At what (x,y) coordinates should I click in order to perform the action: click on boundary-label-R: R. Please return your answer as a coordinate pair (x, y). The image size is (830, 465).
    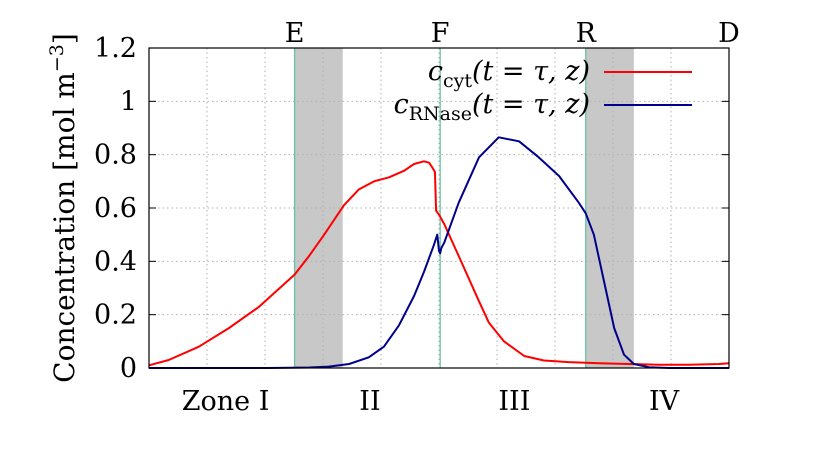
    Looking at the image, I should click on (586, 33).